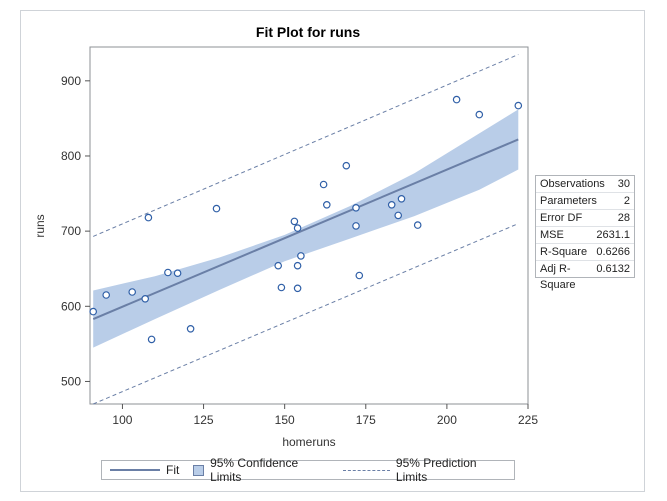 This screenshot has width=667, height=501. I want to click on y-tick-label: 900, so click(71, 81).